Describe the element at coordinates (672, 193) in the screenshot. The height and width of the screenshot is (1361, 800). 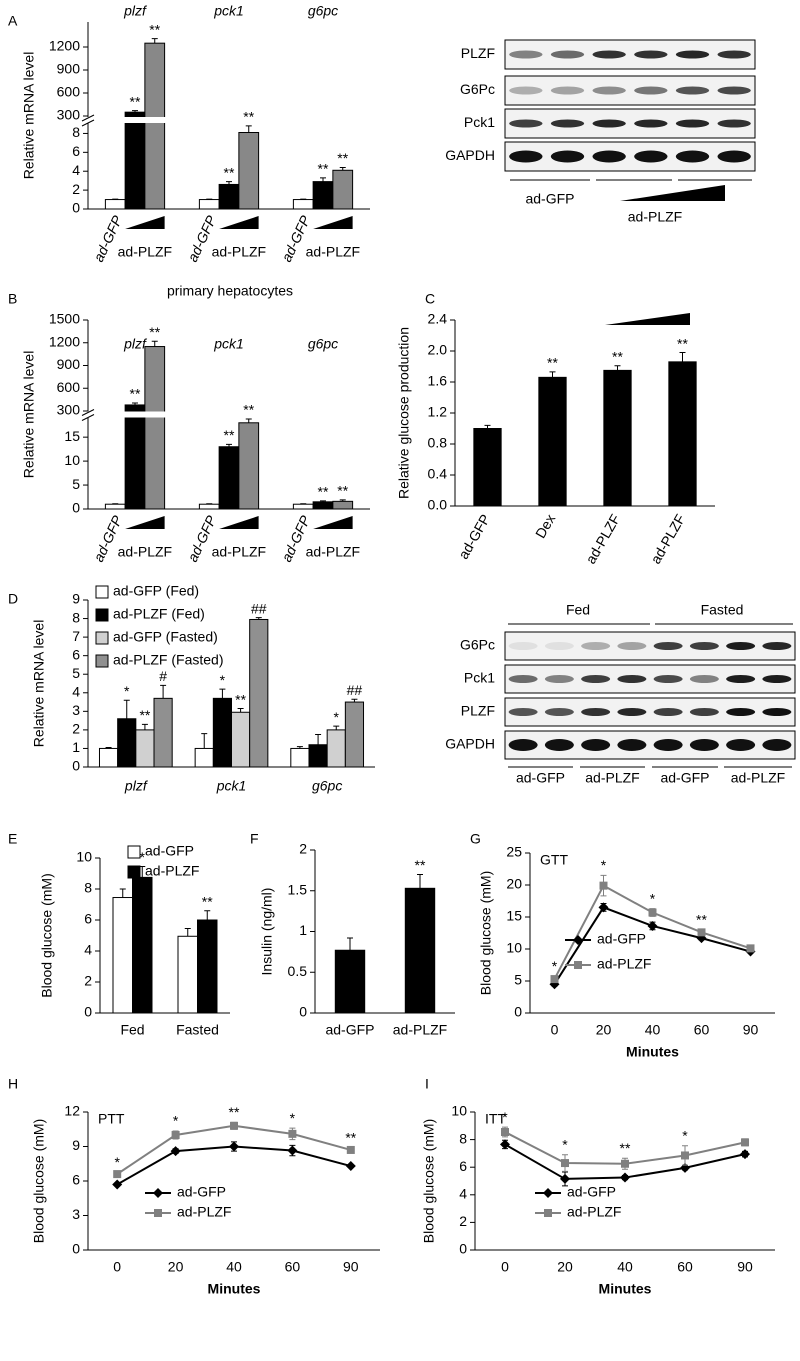
I see `dose-ramp` at that location.